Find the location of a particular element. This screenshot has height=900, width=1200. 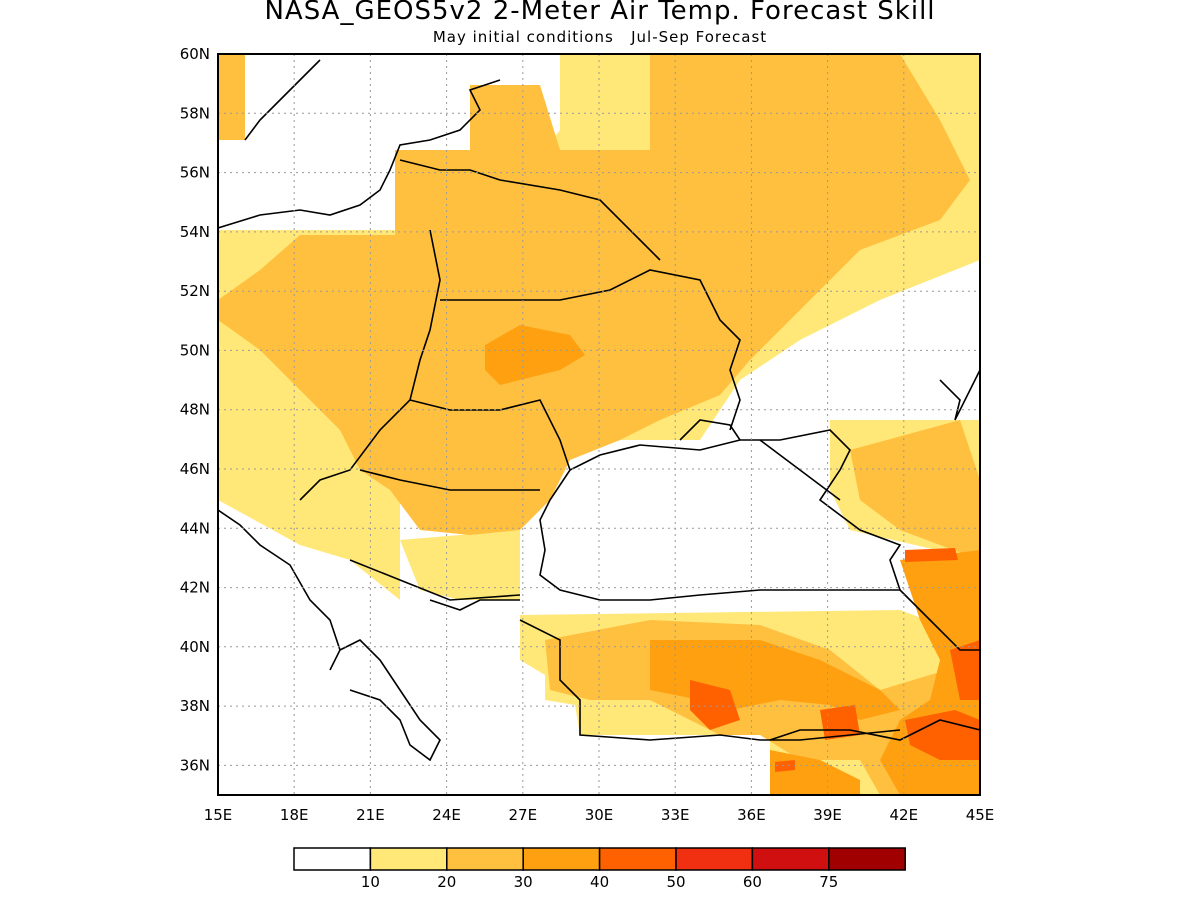

lat-tick: 44N is located at coordinates (195, 528).